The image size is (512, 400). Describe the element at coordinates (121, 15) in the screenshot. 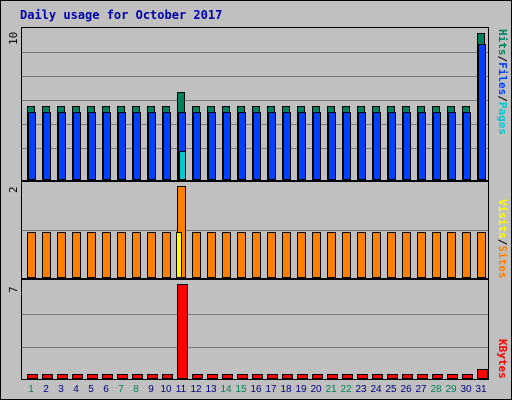

I see `chart-title: Daily usage for October 2017` at that location.